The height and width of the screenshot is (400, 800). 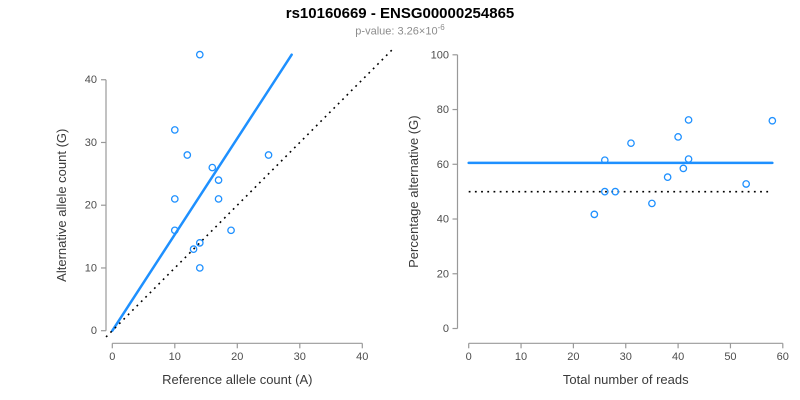 I want to click on figure-title: rs10160669 - ENSG00000254865, so click(x=400, y=13).